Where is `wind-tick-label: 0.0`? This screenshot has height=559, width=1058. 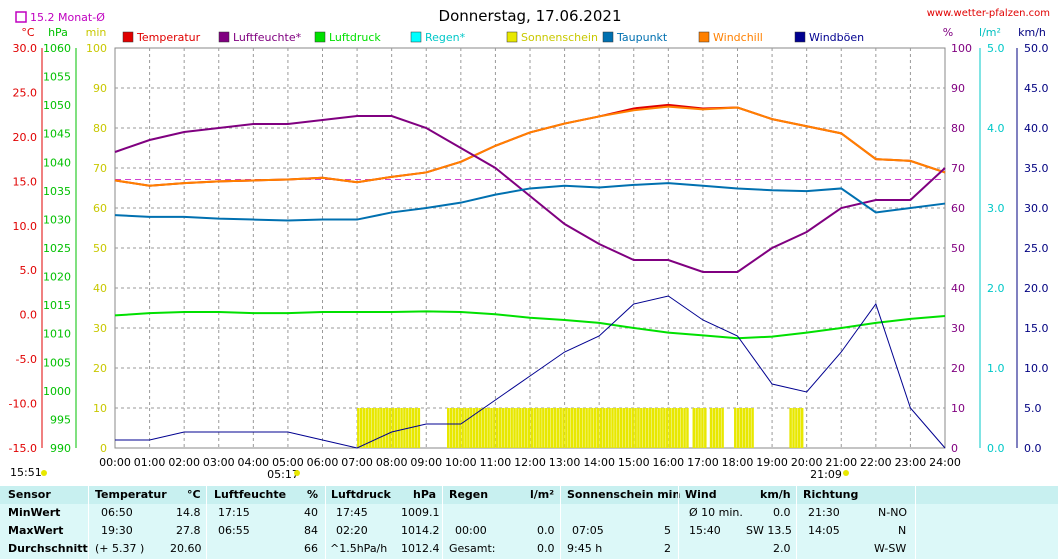
wind-tick-label: 0.0 is located at coordinates (1033, 448).